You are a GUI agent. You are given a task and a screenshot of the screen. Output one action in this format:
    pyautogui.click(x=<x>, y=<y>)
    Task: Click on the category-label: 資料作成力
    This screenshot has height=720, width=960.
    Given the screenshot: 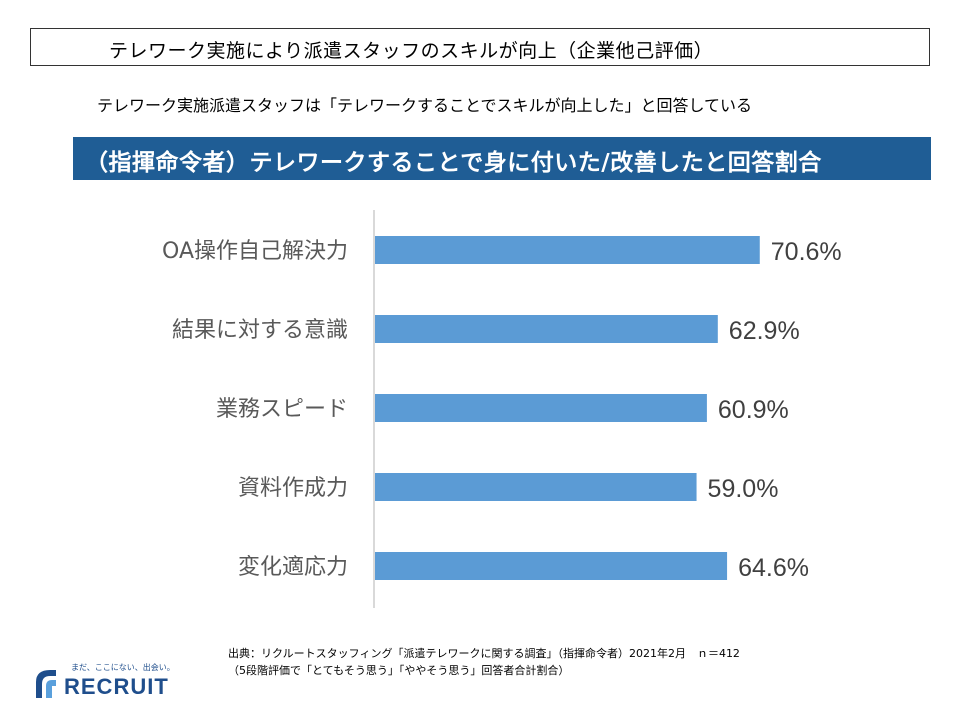 What is the action you would take?
    pyautogui.click(x=293, y=488)
    